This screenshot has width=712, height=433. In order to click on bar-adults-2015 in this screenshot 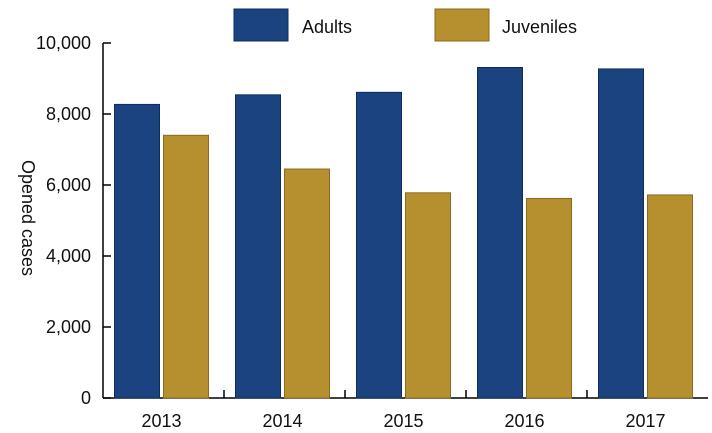, I will do `click(379, 245)`.